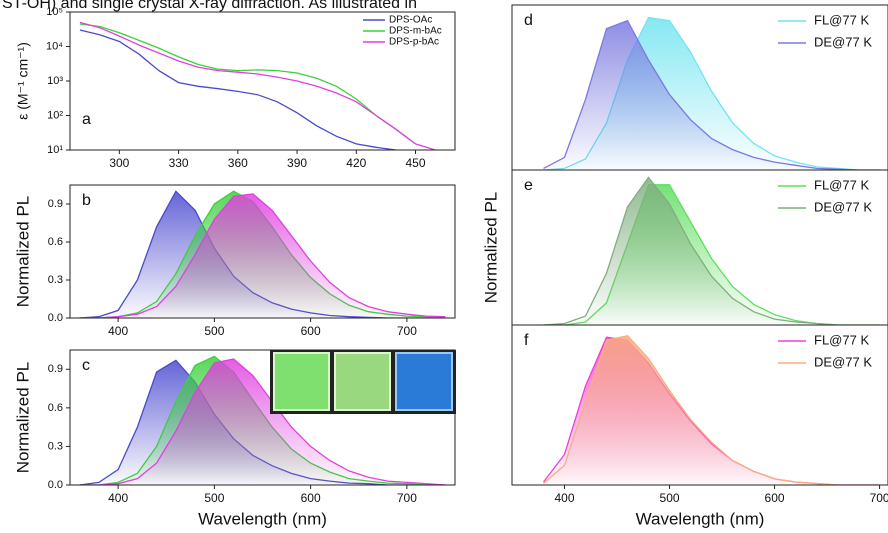  What do you see at coordinates (297, 163) in the screenshot?
I see `x-tick-label: 390` at bounding box center [297, 163].